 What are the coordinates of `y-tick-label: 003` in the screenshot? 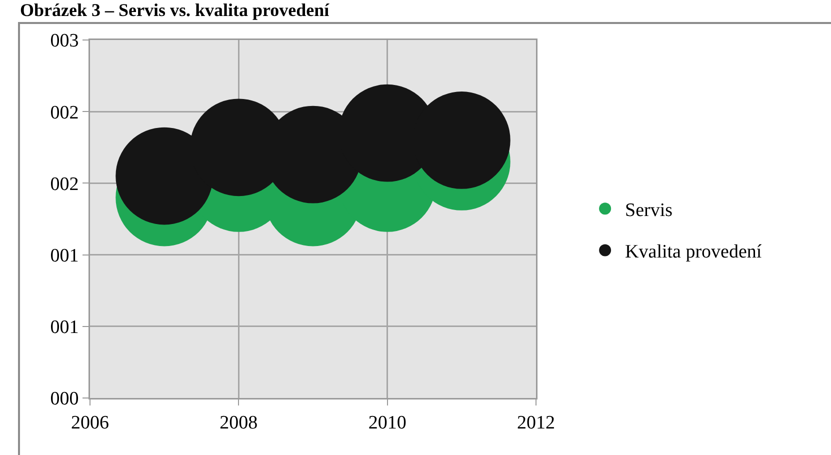 It's located at (64, 41).